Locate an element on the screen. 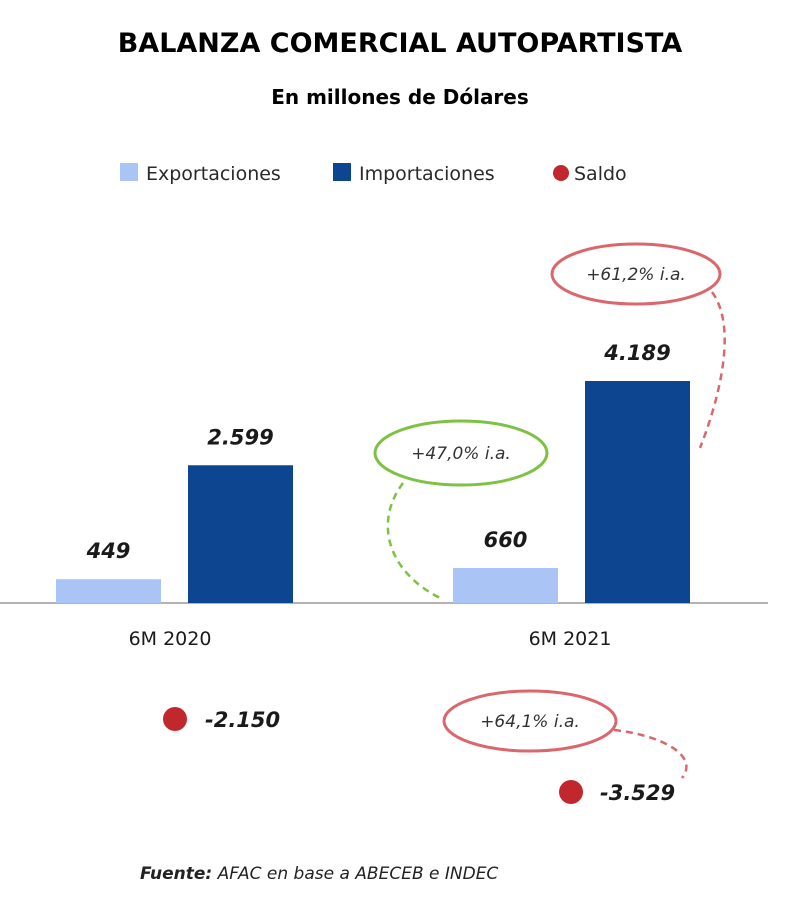  annotation-connector-importaciones is located at coordinates (712, 370).